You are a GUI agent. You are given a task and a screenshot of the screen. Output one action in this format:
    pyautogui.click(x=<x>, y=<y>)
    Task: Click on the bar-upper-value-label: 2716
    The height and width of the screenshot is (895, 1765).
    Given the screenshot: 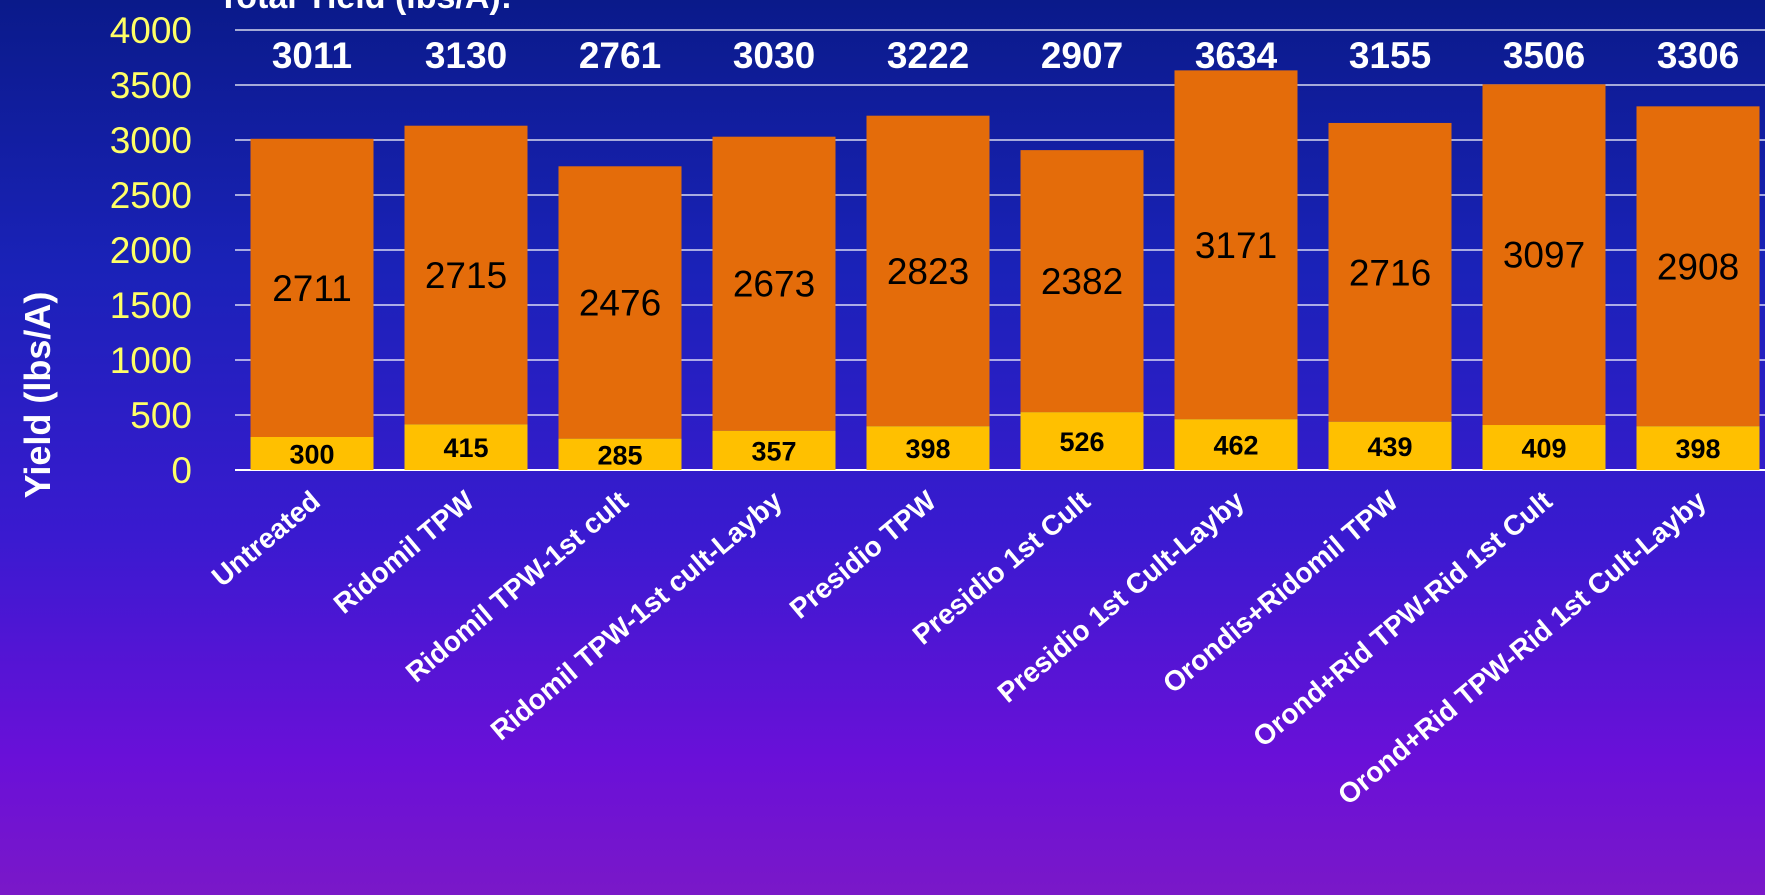 What is the action you would take?
    pyautogui.click(x=1390, y=272)
    